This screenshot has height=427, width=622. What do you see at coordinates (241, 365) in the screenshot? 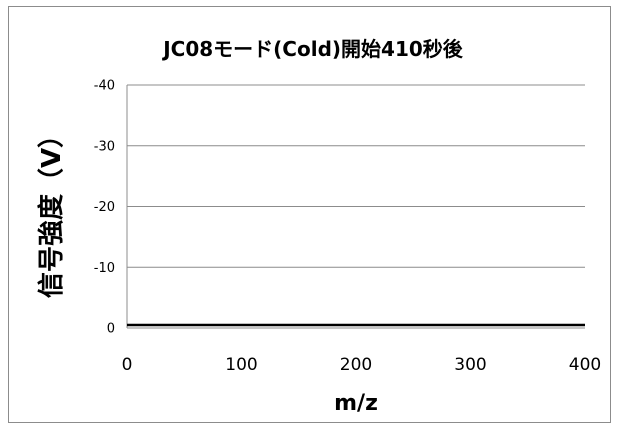
I see `x-tick-label: 100` at bounding box center [241, 365].